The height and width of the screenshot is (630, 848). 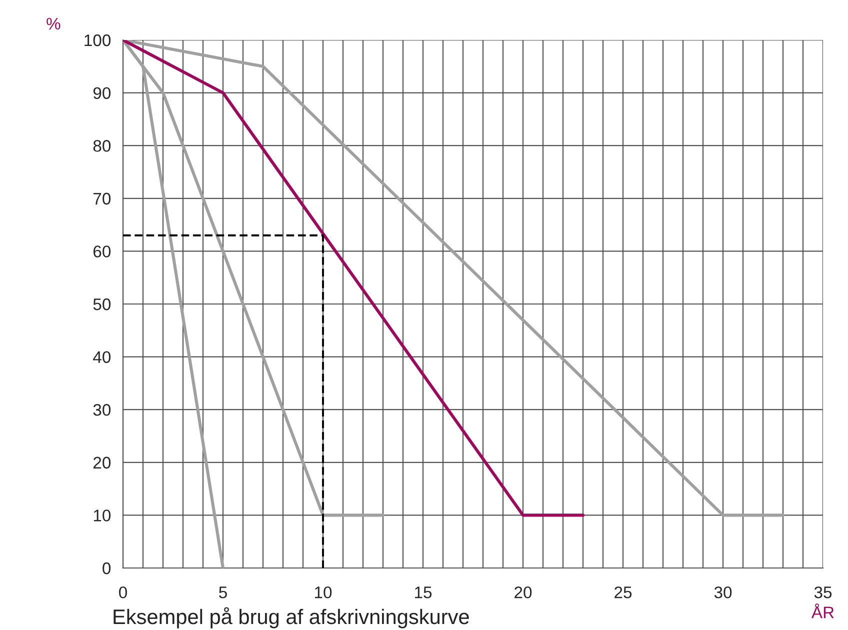 What do you see at coordinates (102, 252) in the screenshot?
I see `y-tick-label: 60` at bounding box center [102, 252].